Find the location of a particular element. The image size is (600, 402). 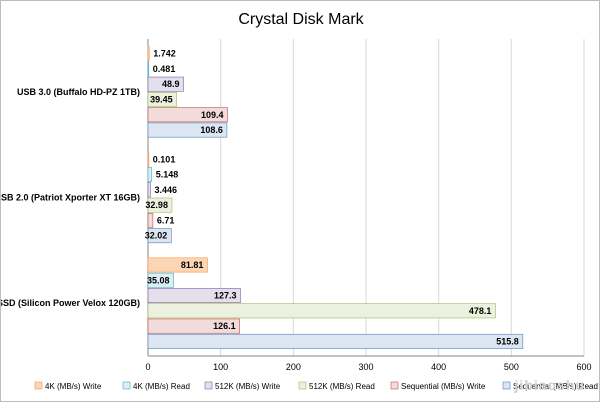

data-label: 515.8 is located at coordinates (507, 341).